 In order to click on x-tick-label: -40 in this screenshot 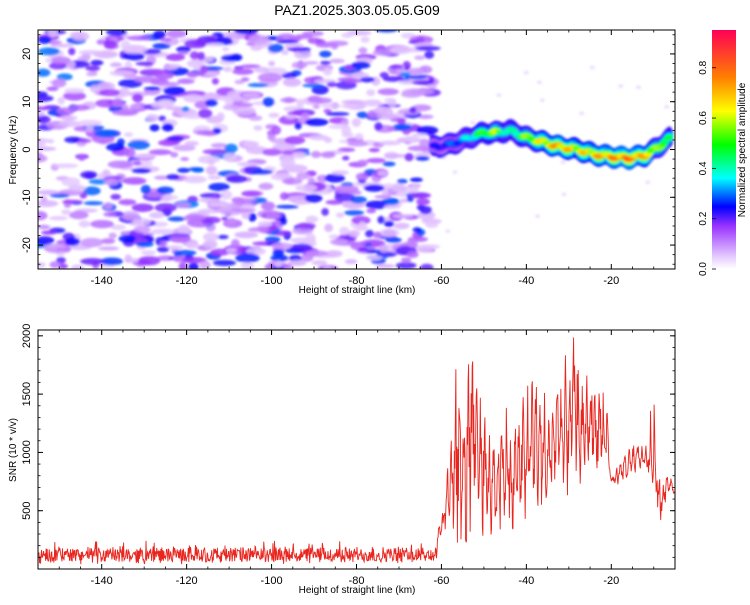, I will do `click(526, 281)`.